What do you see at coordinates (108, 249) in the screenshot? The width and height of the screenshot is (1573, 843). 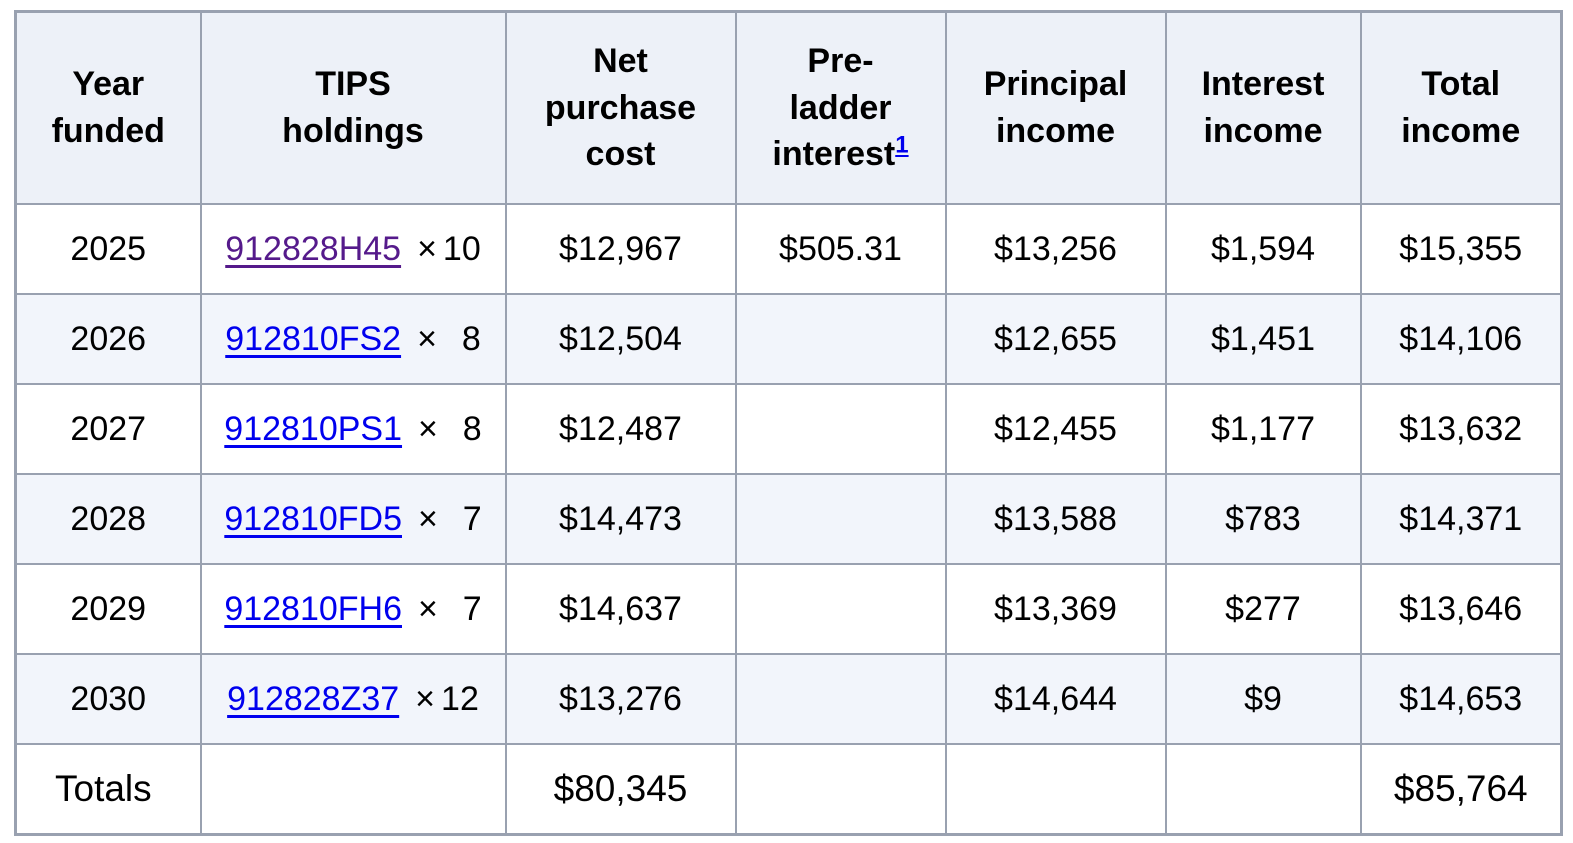 I see `year-cell: 2025` at bounding box center [108, 249].